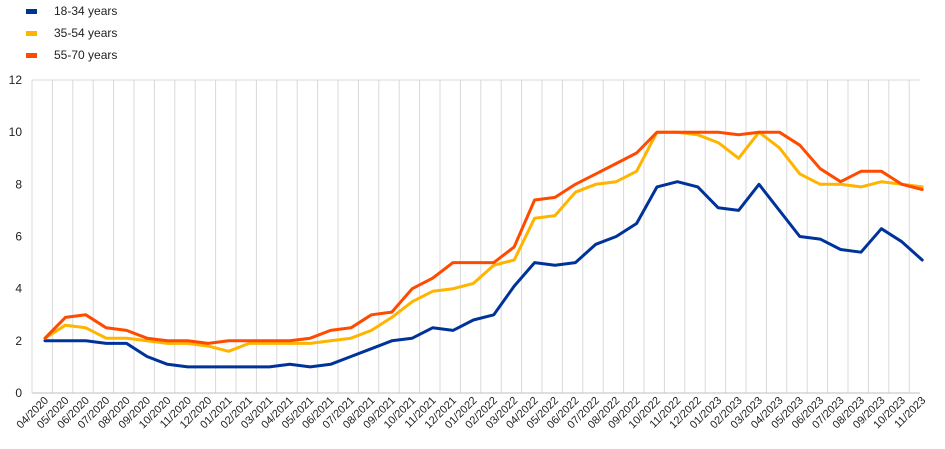  What do you see at coordinates (18, 289) in the screenshot?
I see `y-tick-label: 4` at bounding box center [18, 289].